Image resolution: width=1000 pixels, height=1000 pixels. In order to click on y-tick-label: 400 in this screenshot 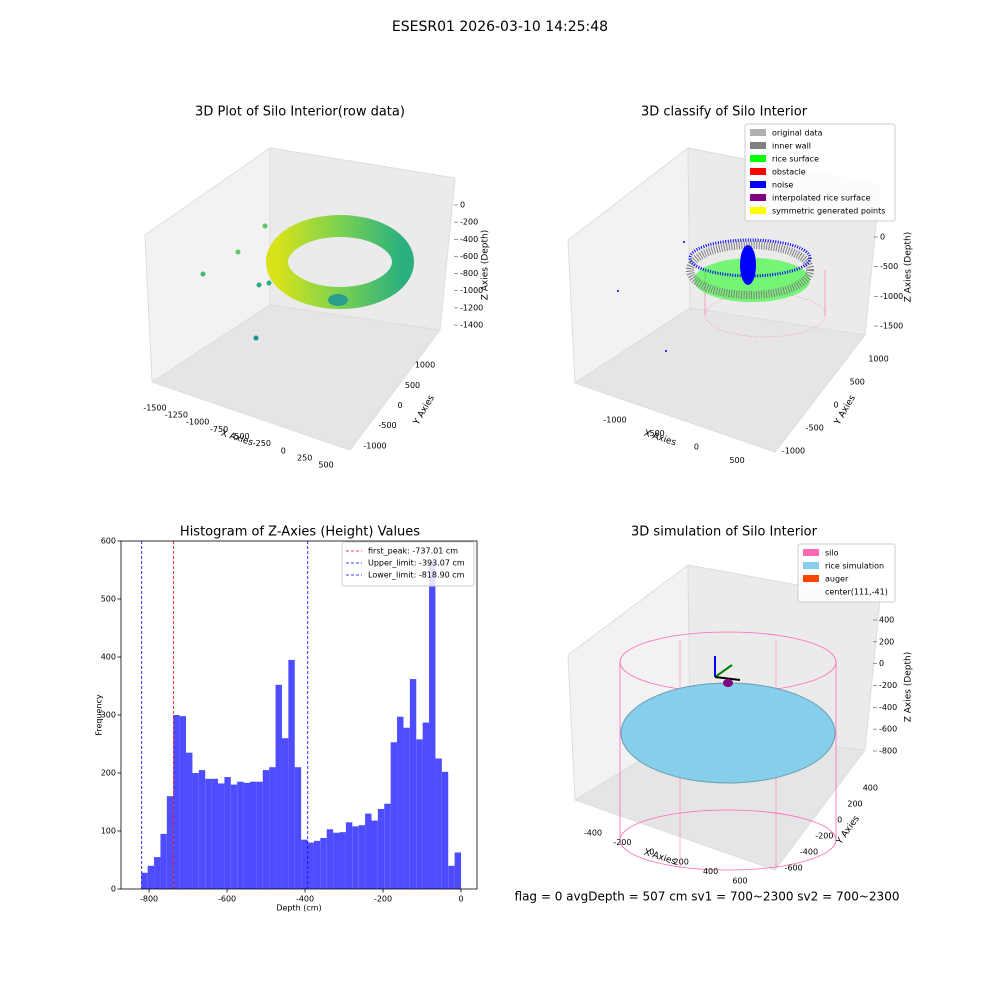, I will do `click(108, 657)`.